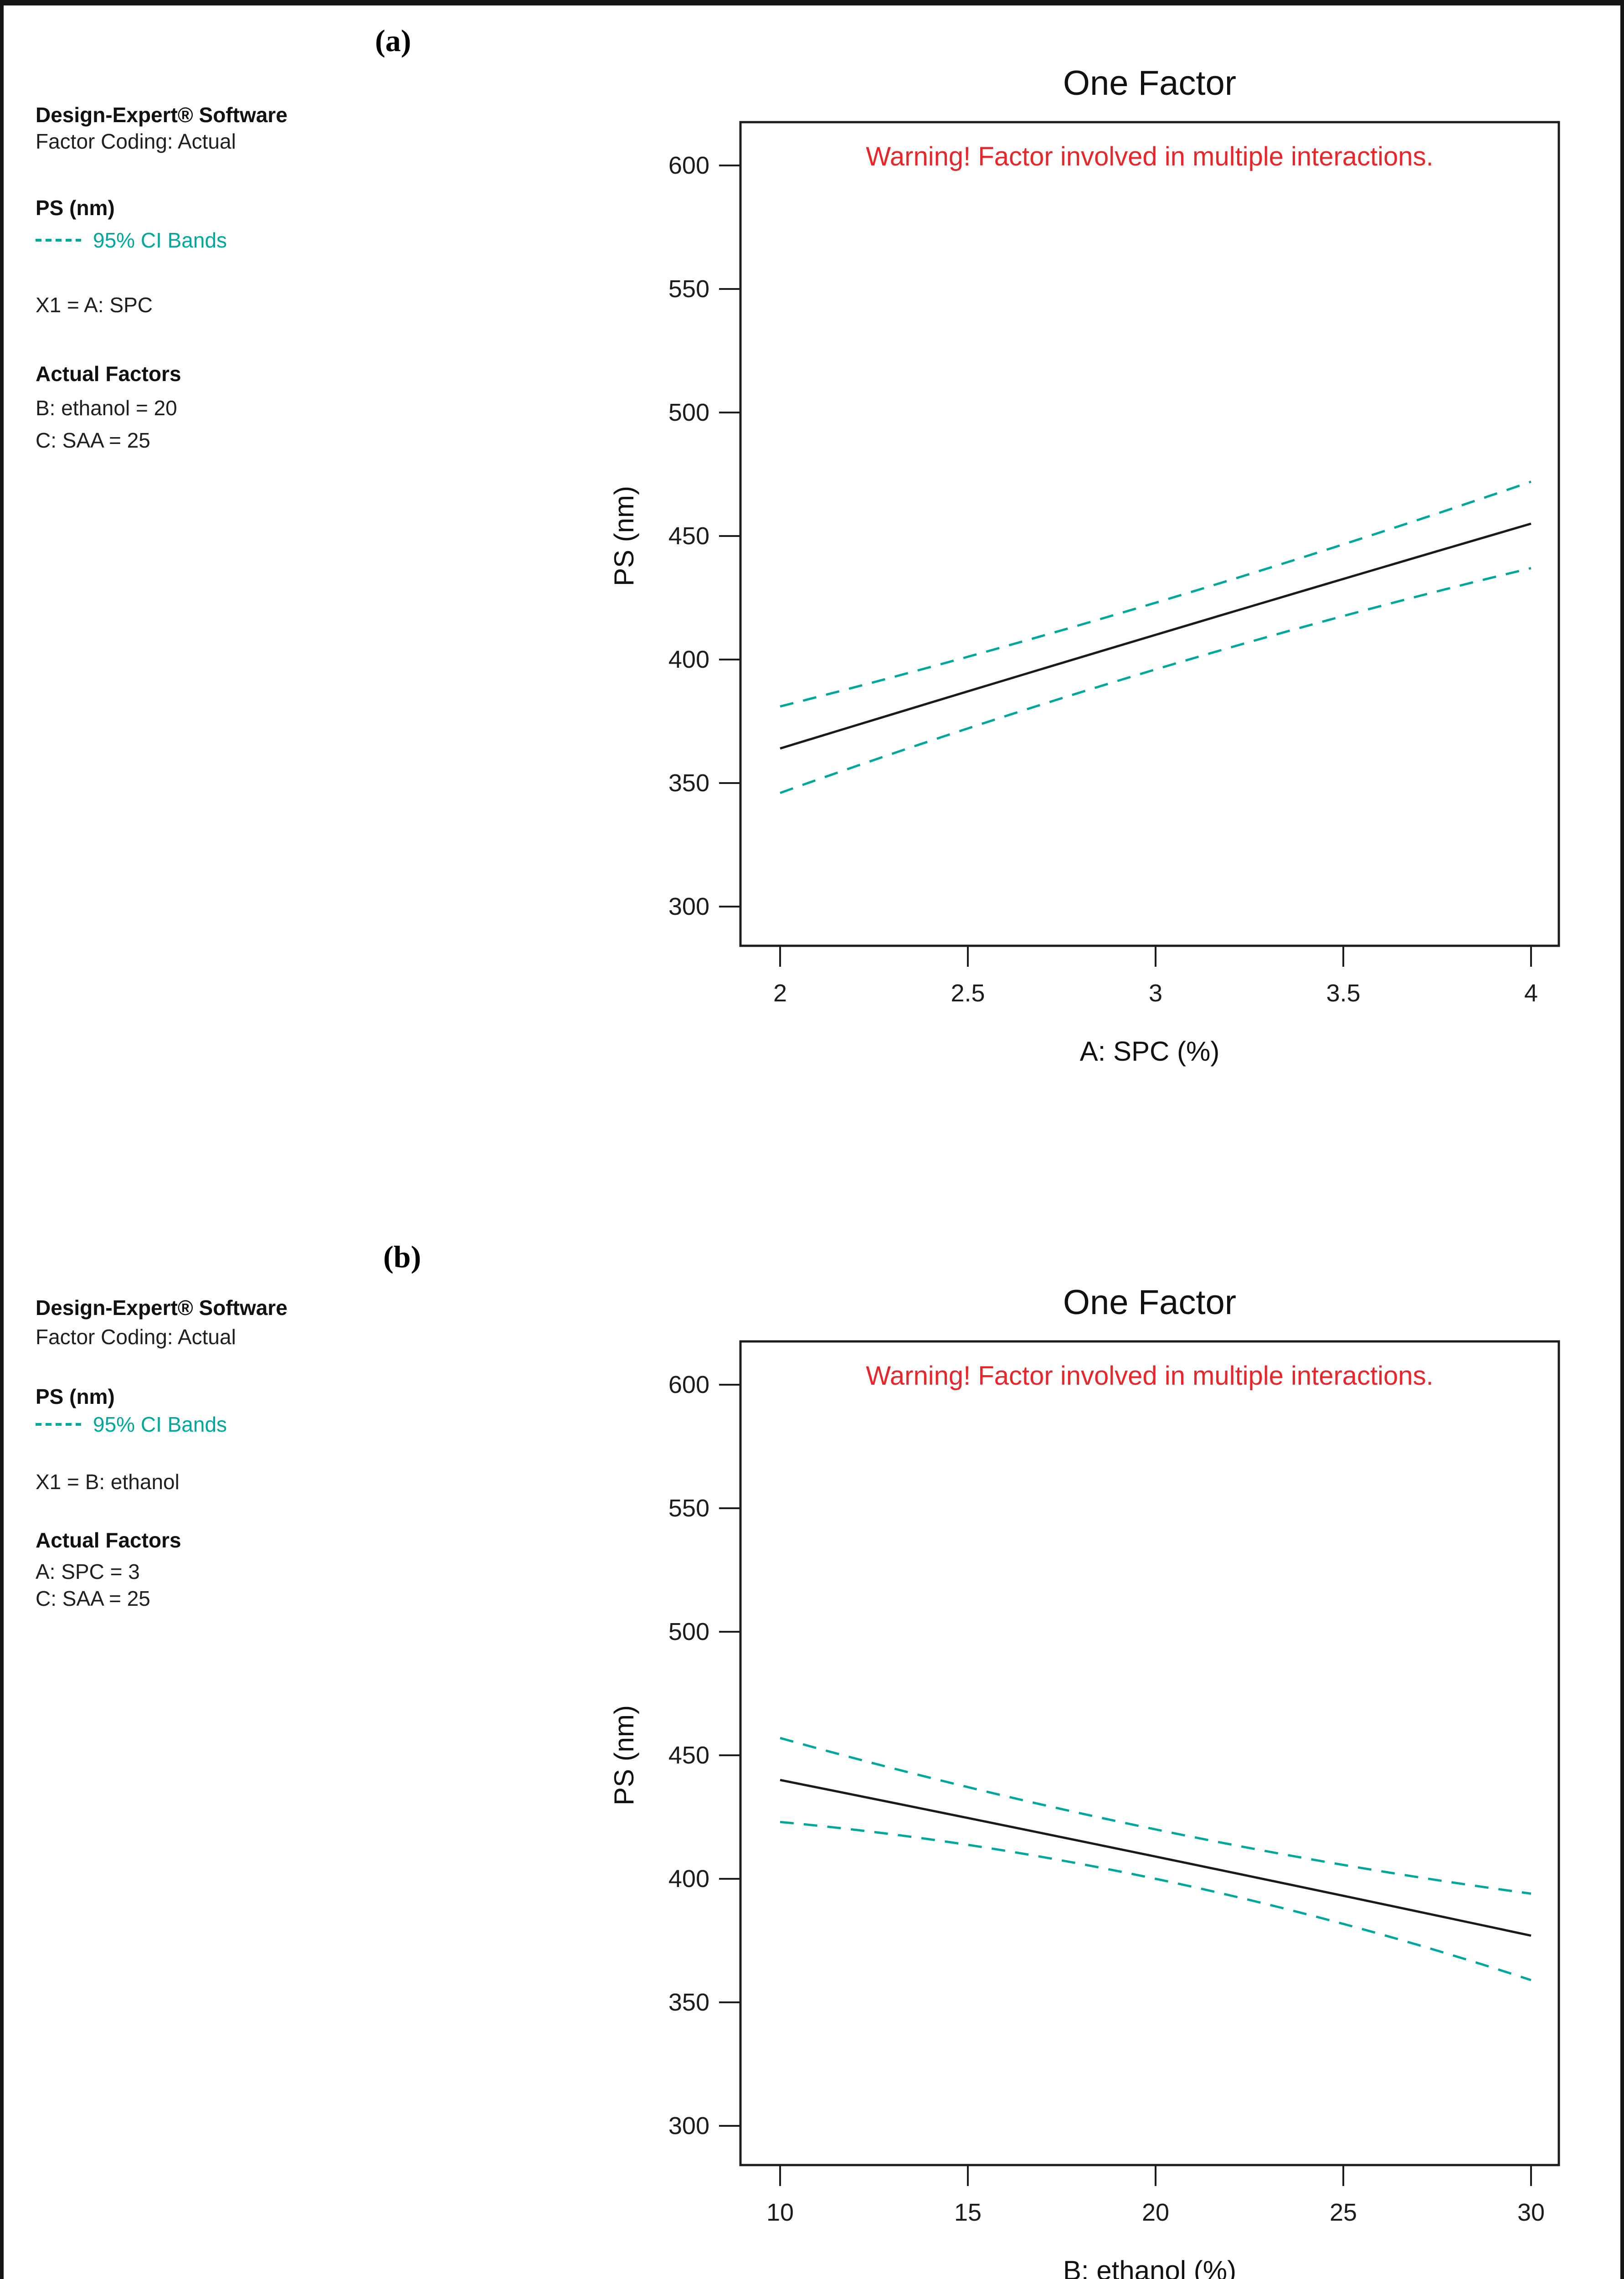  What do you see at coordinates (688, 783) in the screenshot?
I see `chart-a-y-tick-label: 350` at bounding box center [688, 783].